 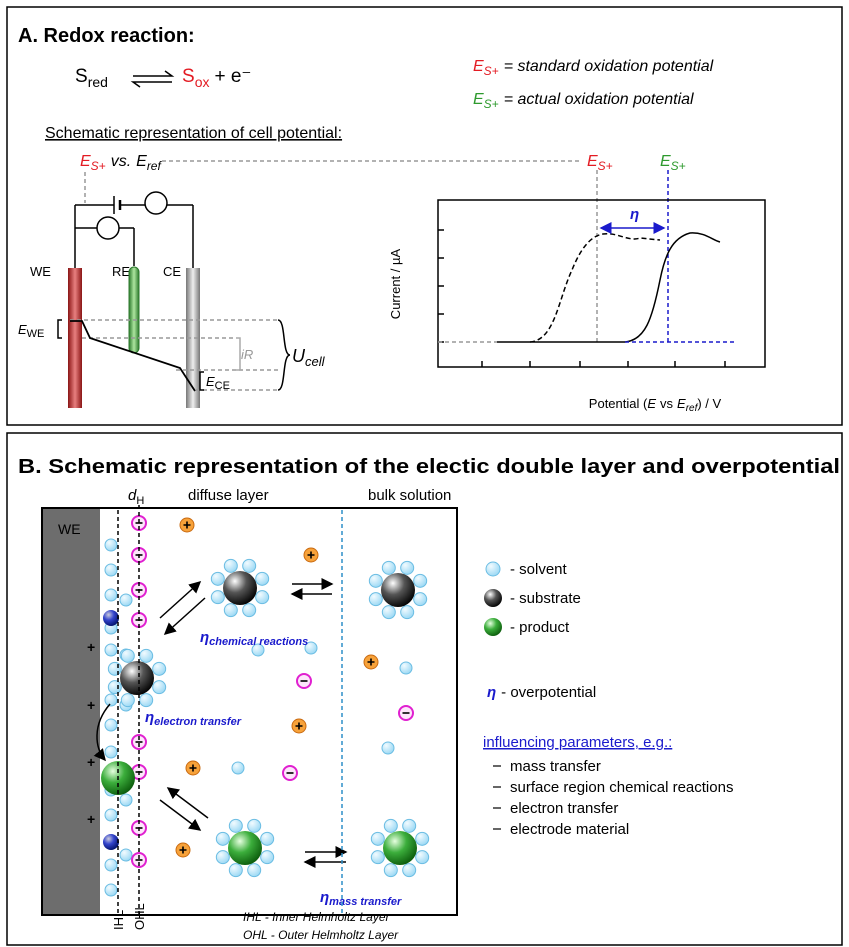 I want to click on legend-substrate-icon, so click(x=493, y=598).